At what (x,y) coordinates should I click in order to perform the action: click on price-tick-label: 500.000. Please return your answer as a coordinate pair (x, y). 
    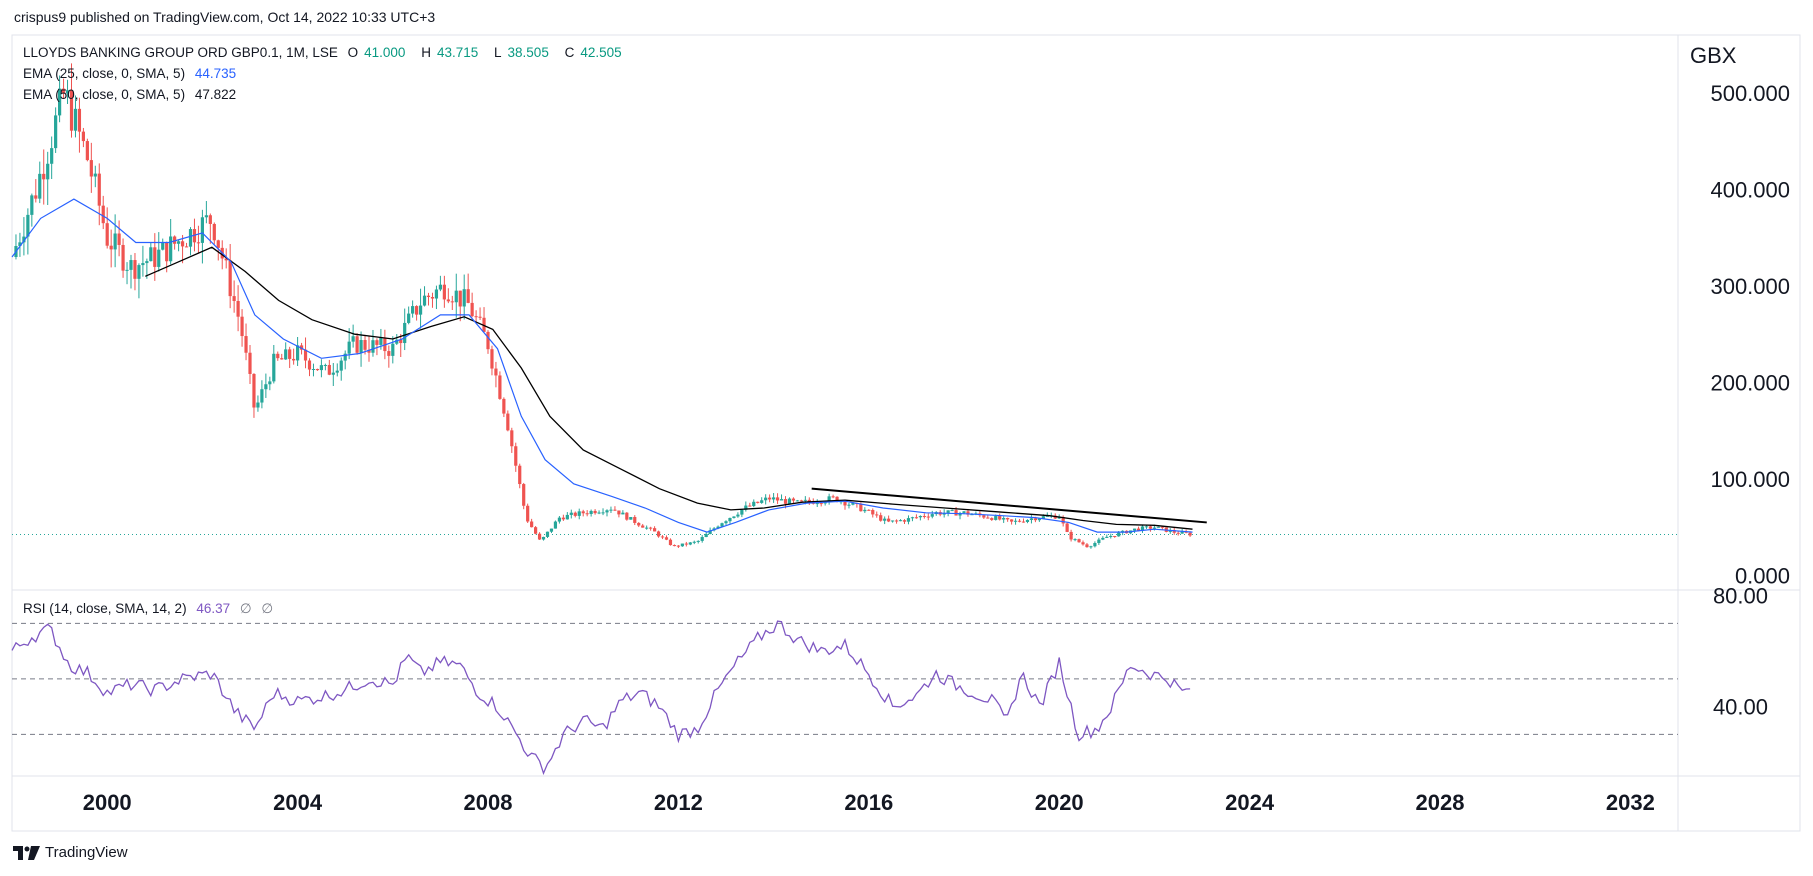
    Looking at the image, I should click on (1750, 93).